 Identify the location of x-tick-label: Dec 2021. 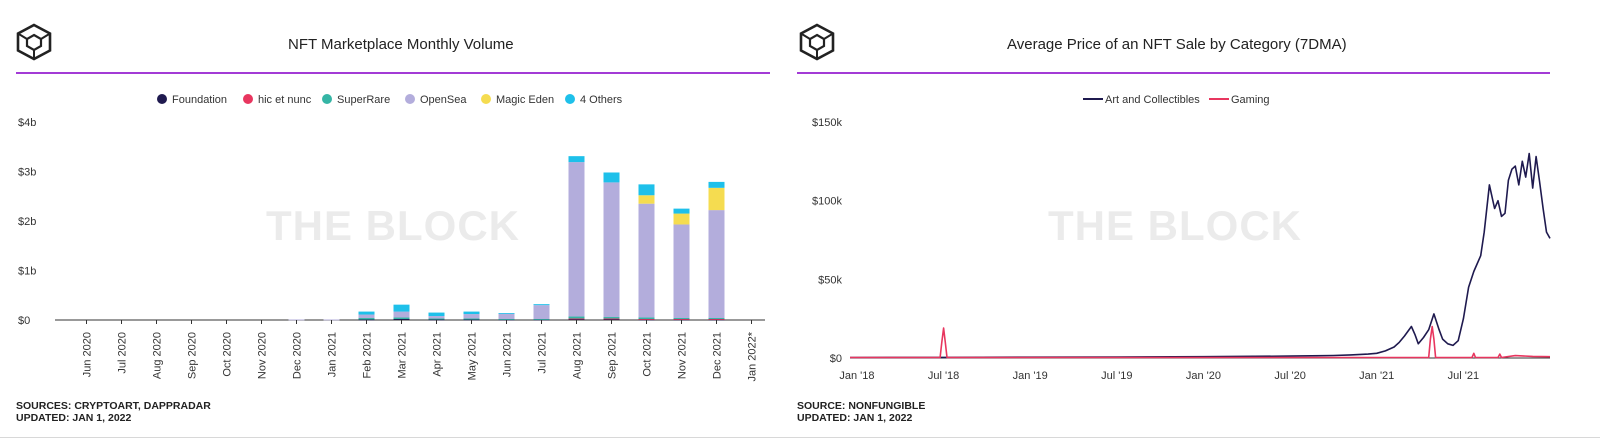
(718, 355).